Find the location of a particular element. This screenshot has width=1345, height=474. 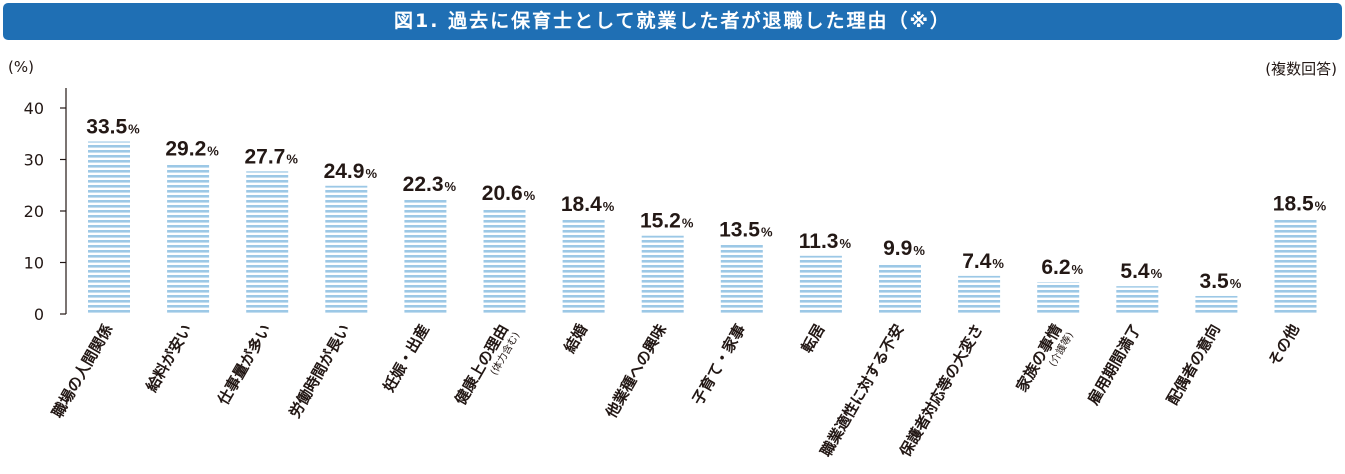

category-label: 保護者対応等の大変さ is located at coordinates (940, 391).